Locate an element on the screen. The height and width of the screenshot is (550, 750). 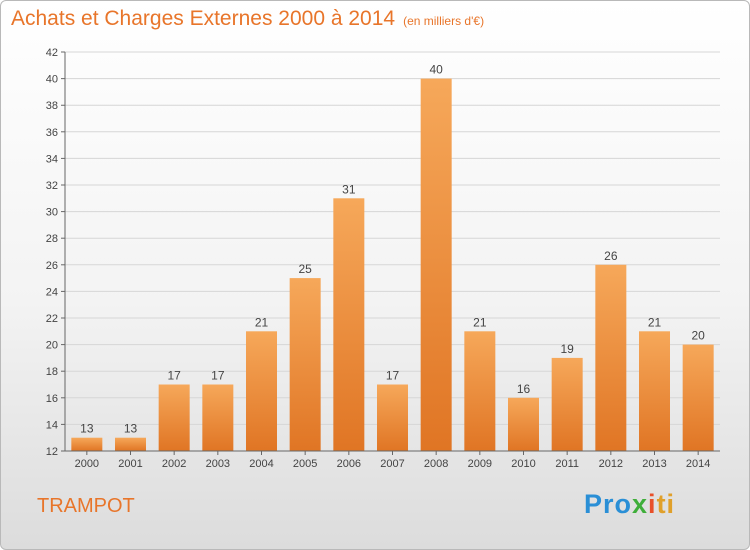
bar-2010 is located at coordinates (523, 424).